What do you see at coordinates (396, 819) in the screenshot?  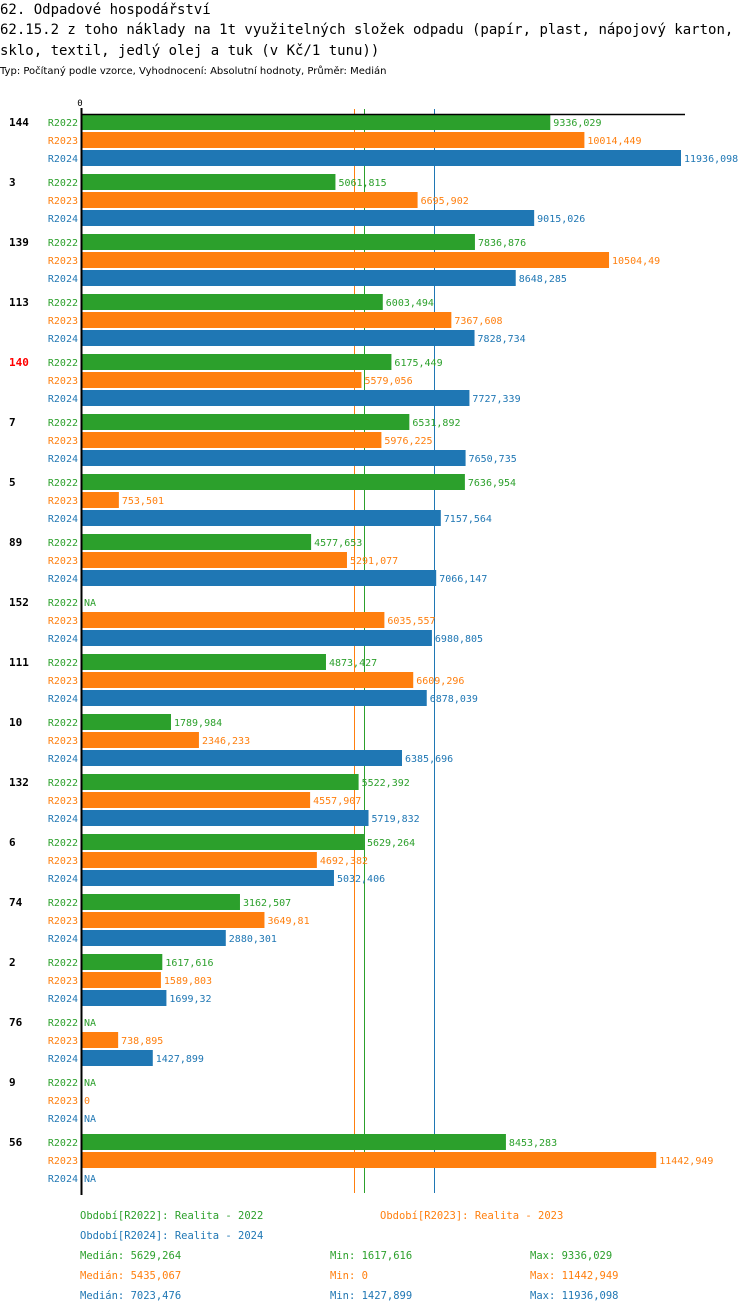 I see `data-label: 5719,832` at bounding box center [396, 819].